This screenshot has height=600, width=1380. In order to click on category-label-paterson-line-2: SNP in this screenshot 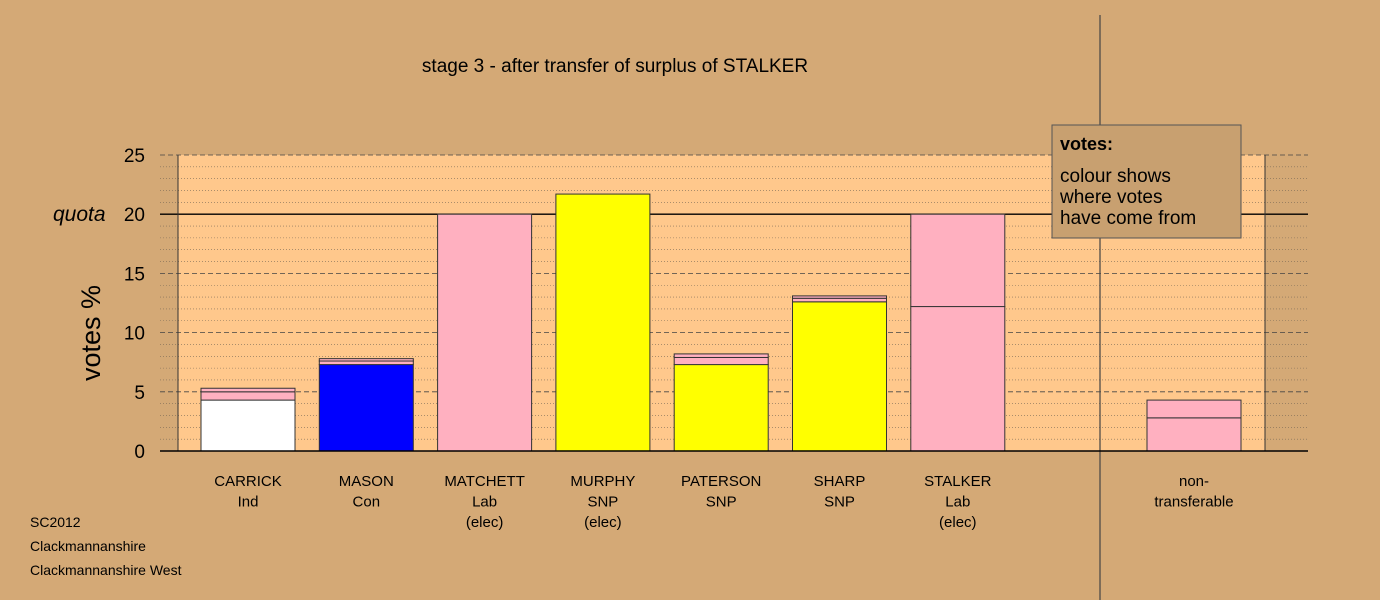, I will do `click(721, 502)`.